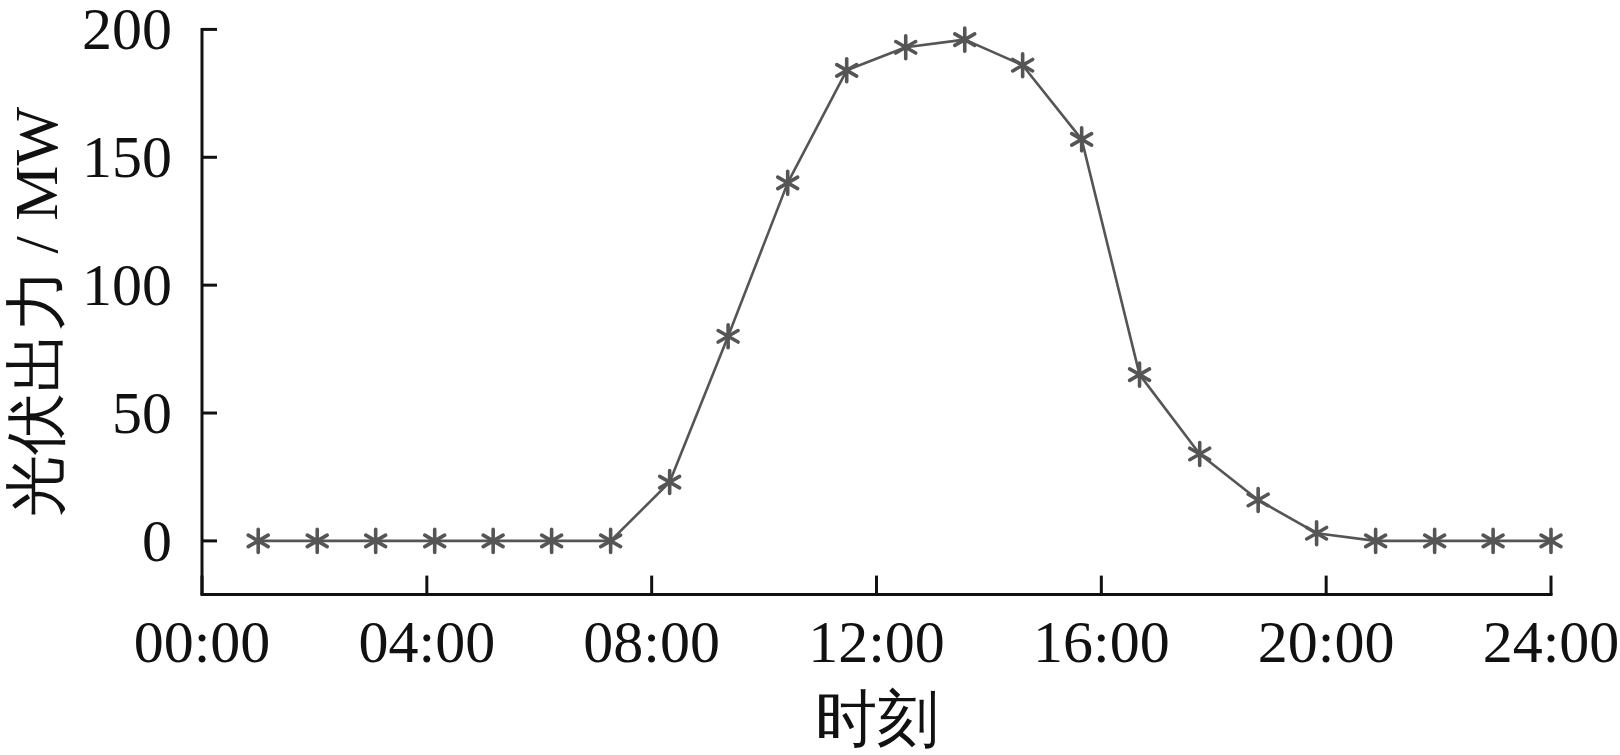 This screenshot has width=1620, height=755. Describe the element at coordinates (127, 31) in the screenshot. I see `y-tick-label: 200` at that location.